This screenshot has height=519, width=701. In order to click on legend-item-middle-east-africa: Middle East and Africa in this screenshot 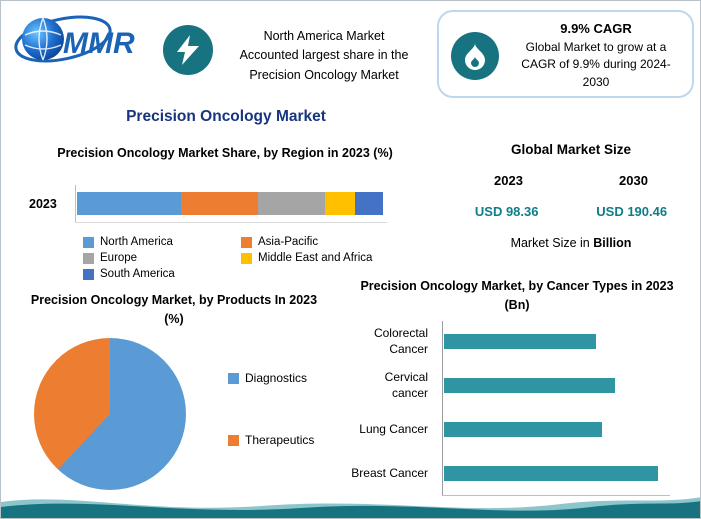, I will do `click(318, 258)`.